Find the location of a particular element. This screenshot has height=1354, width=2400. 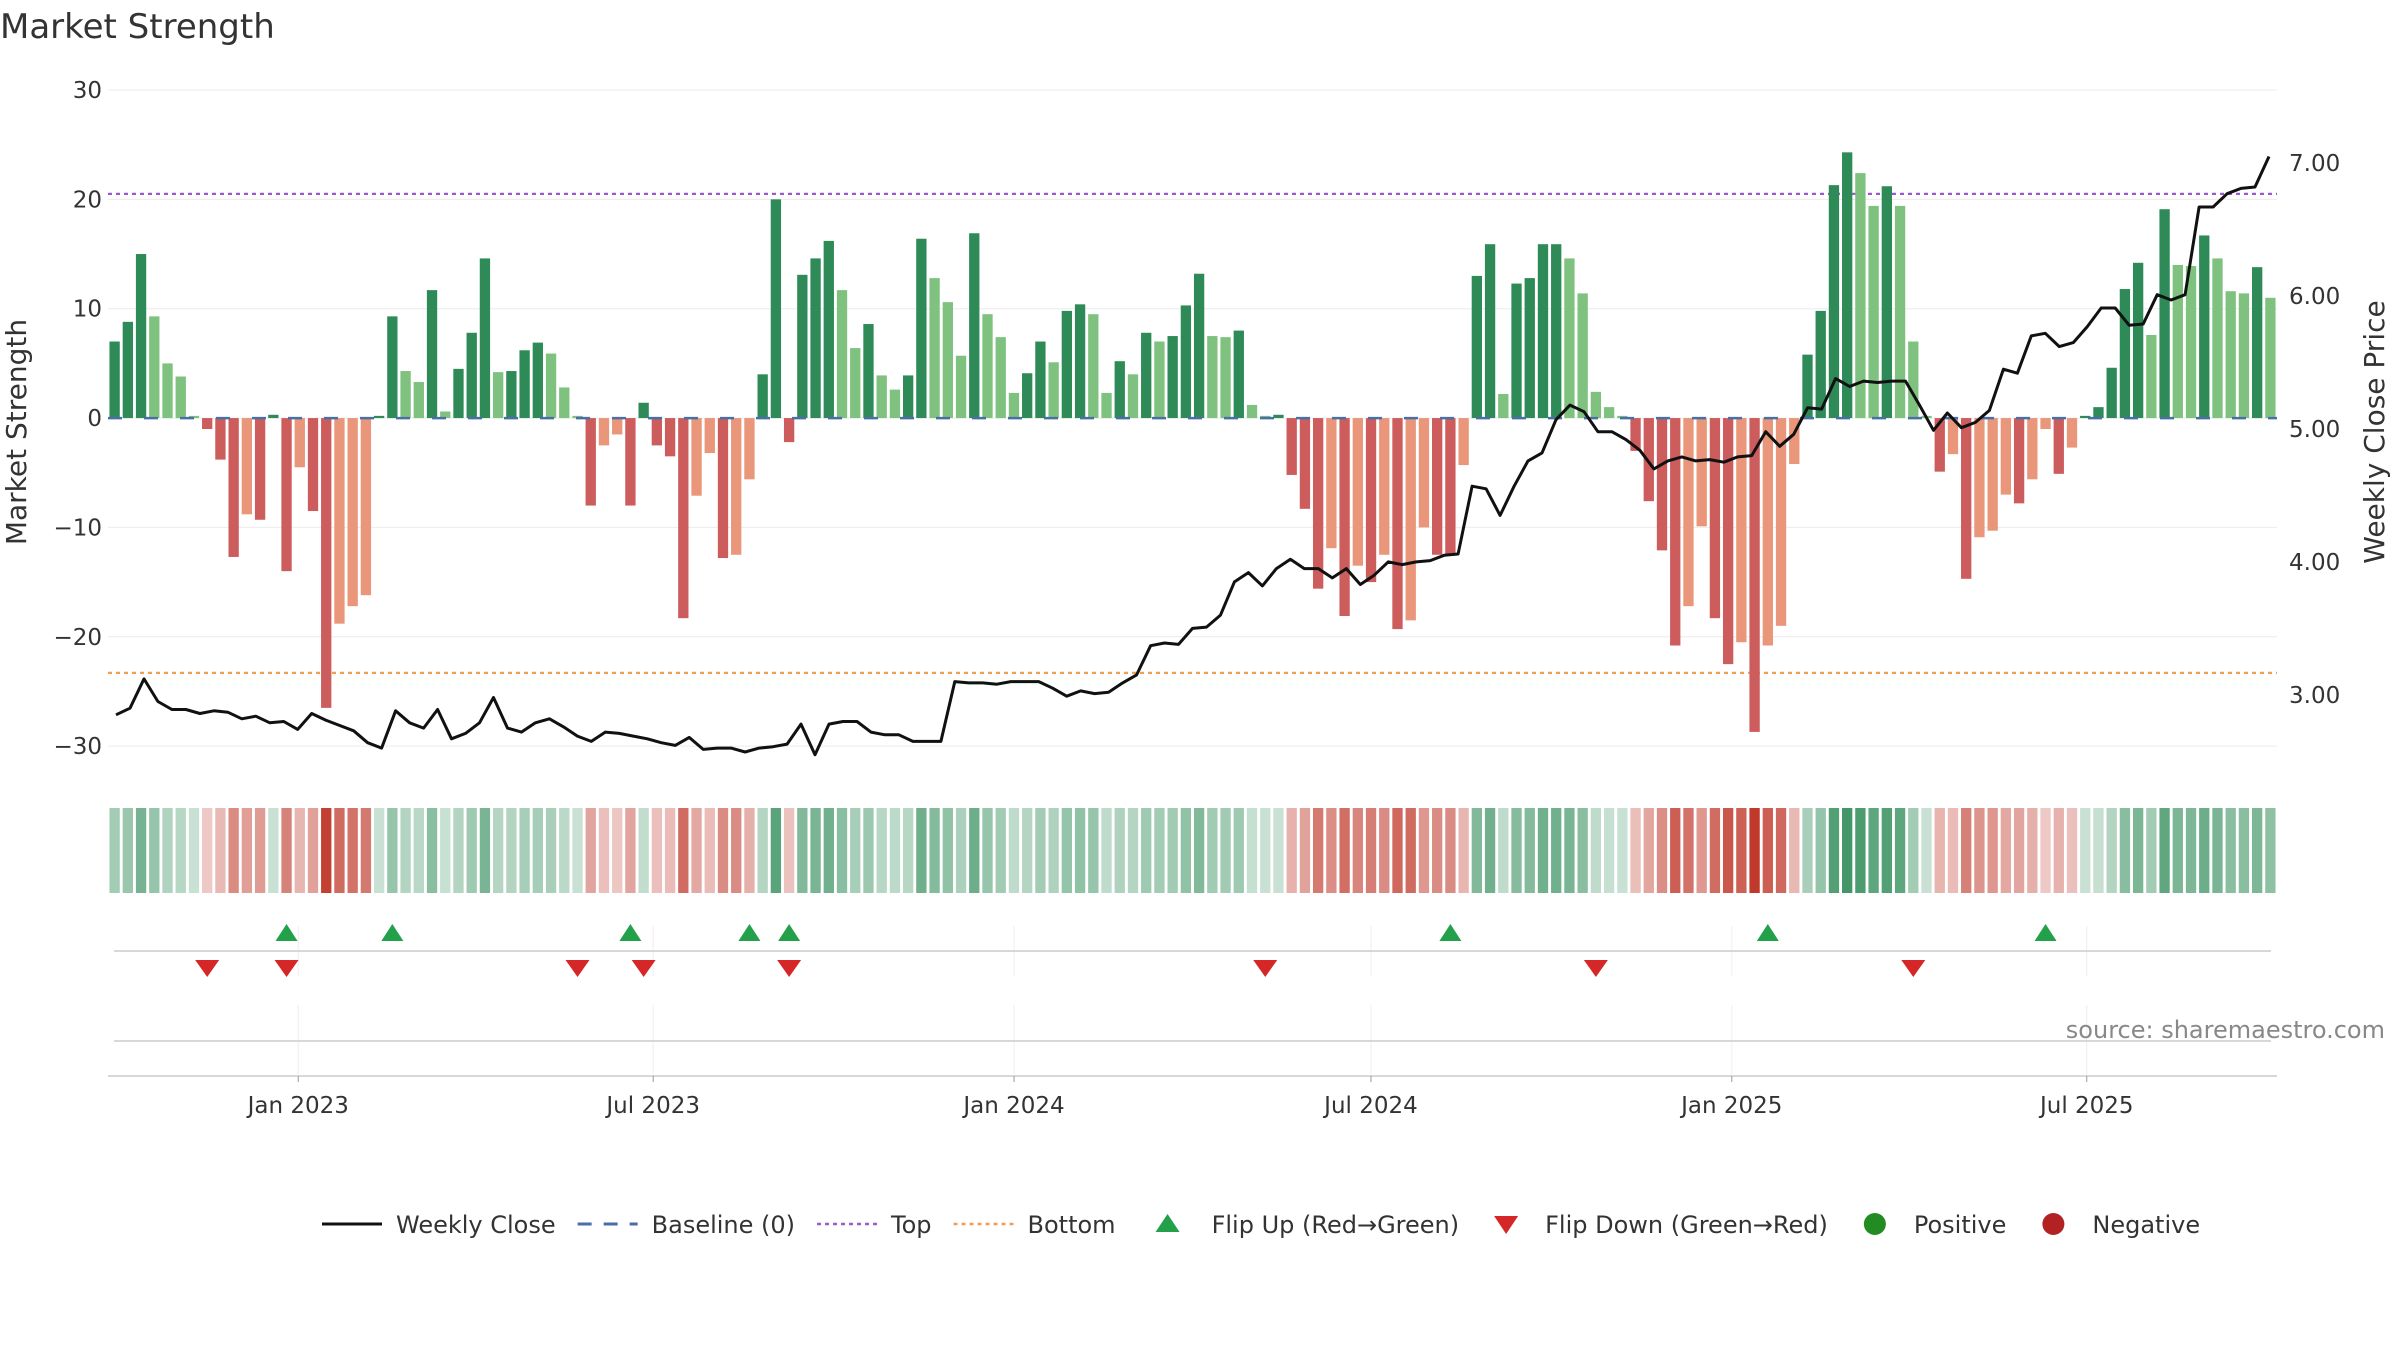

y2-tick-label: 3.00 is located at coordinates (2314, 696).